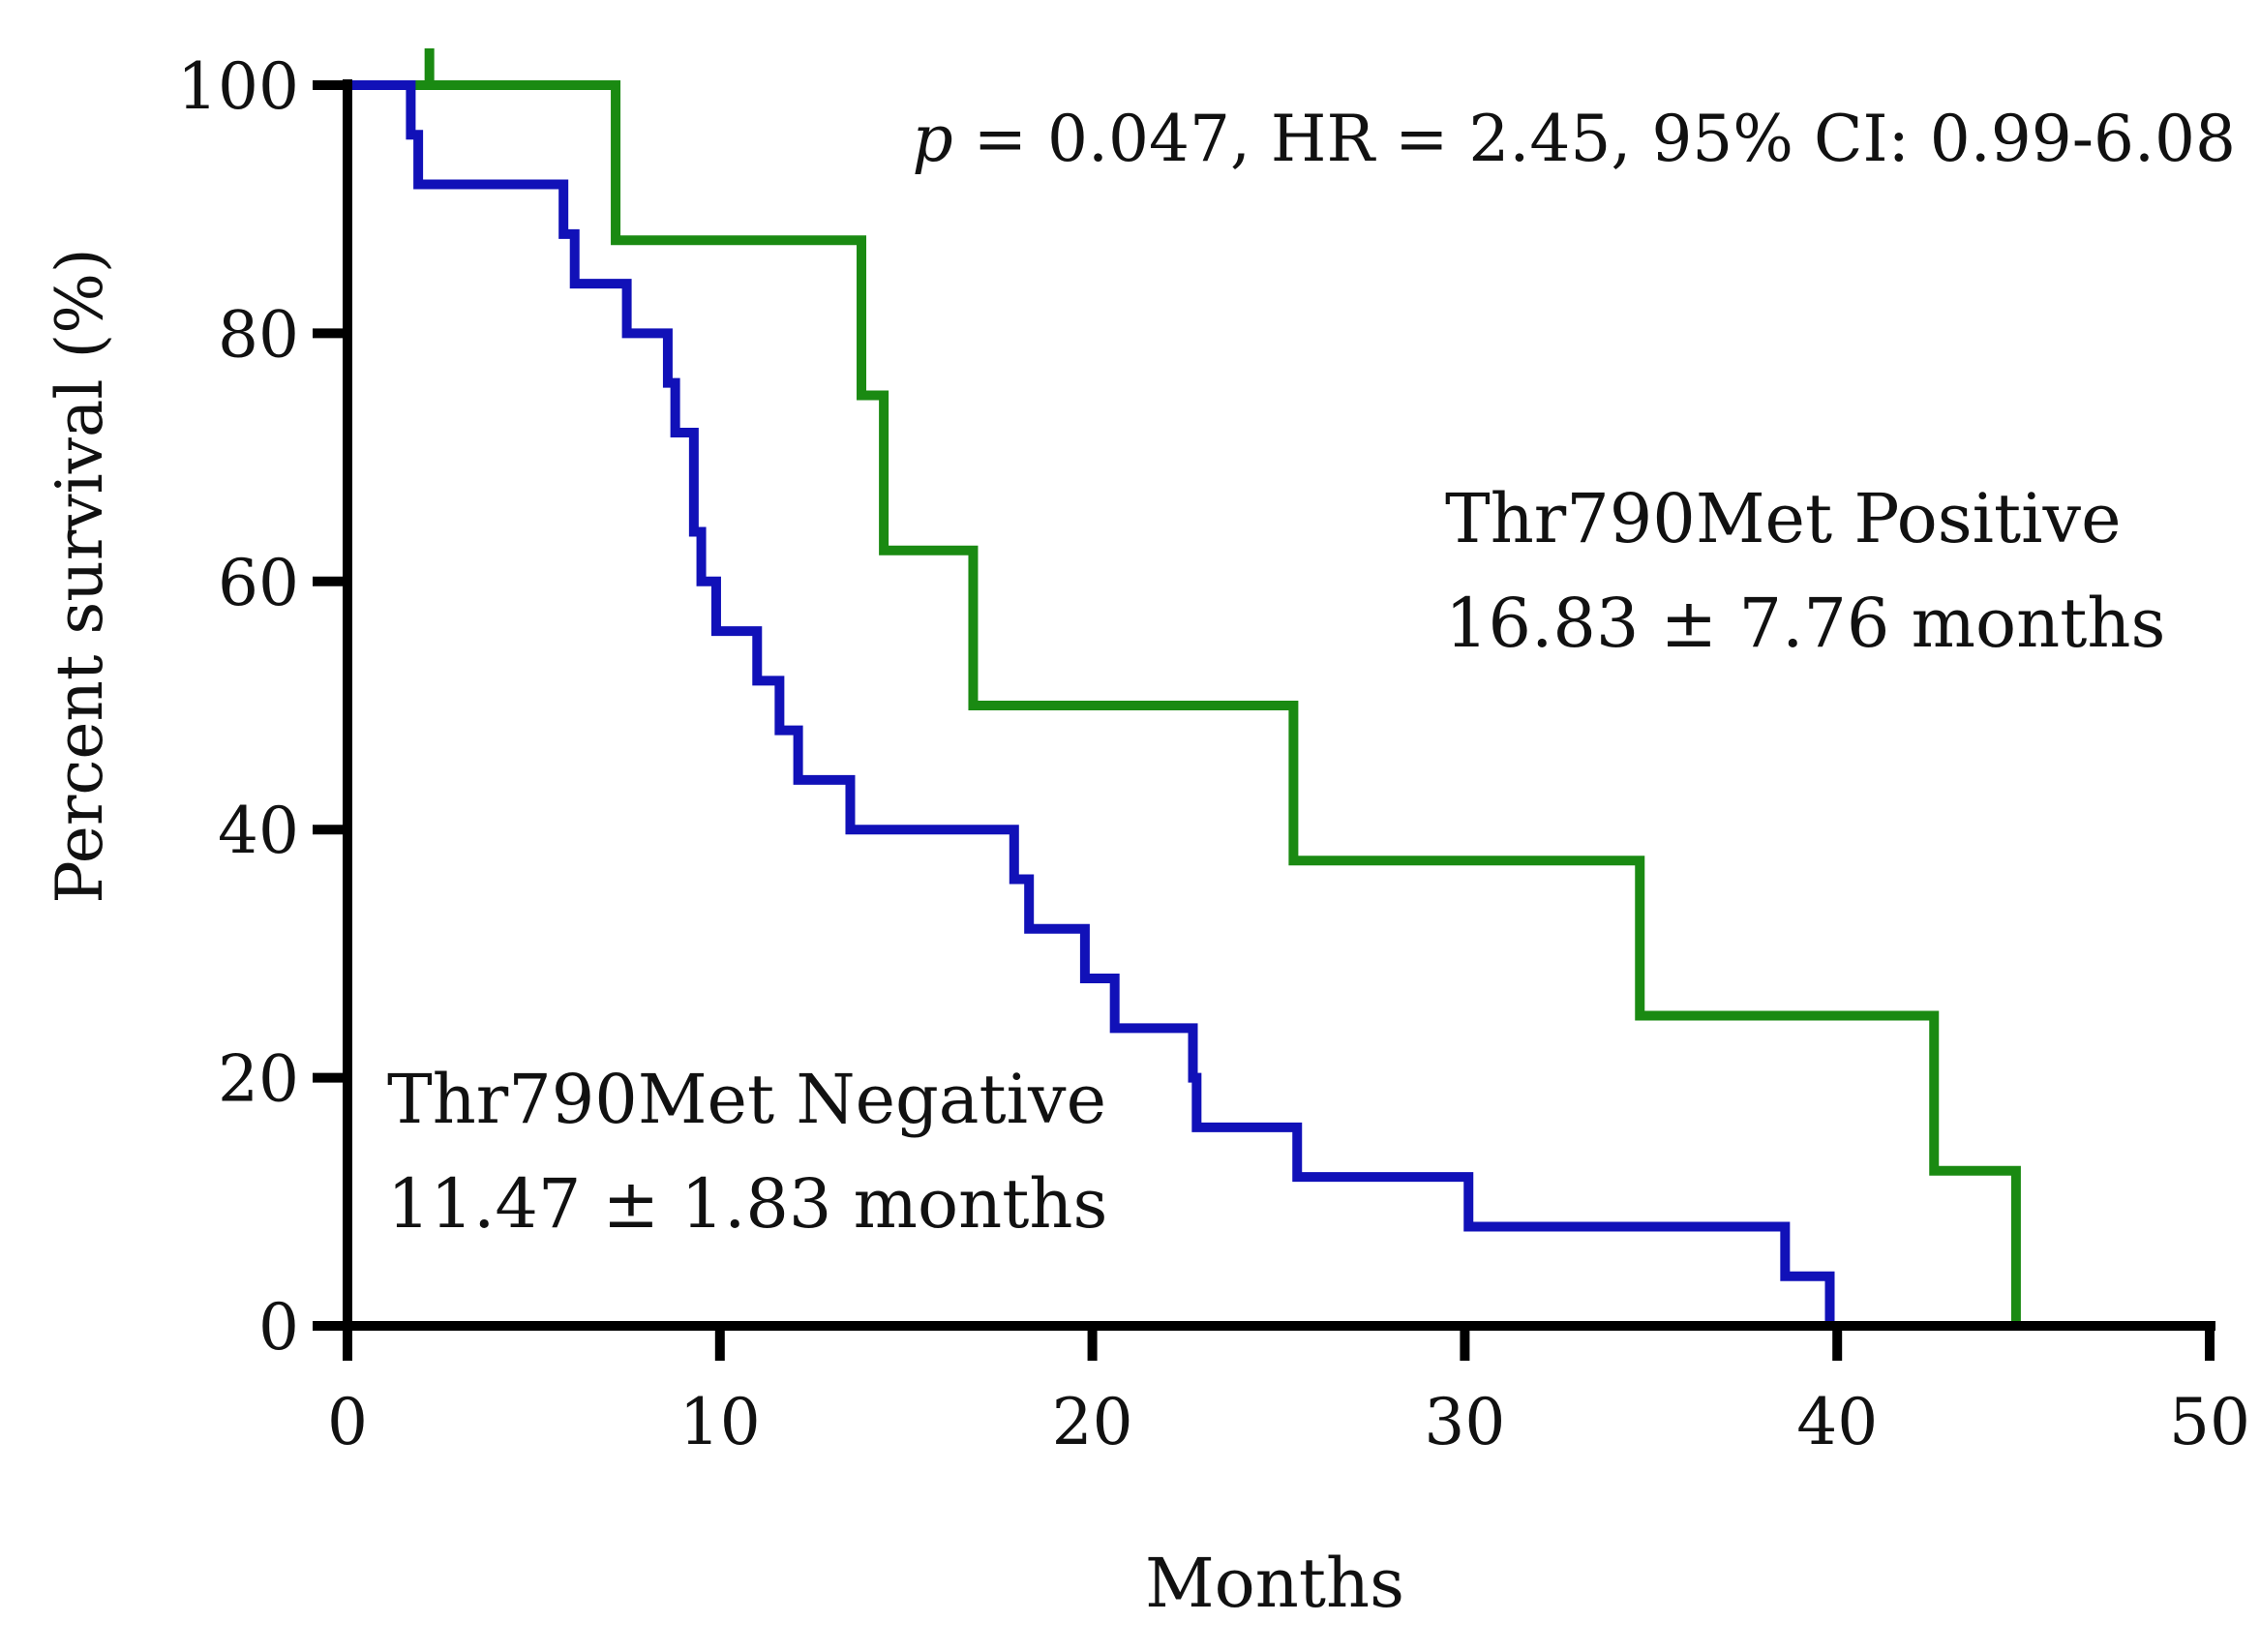 The image size is (2260, 1652). I want to click on statistics-annotation: p = 0.047, HR = 2.45, 95% CI: 0.99-6.08, so click(1574, 139).